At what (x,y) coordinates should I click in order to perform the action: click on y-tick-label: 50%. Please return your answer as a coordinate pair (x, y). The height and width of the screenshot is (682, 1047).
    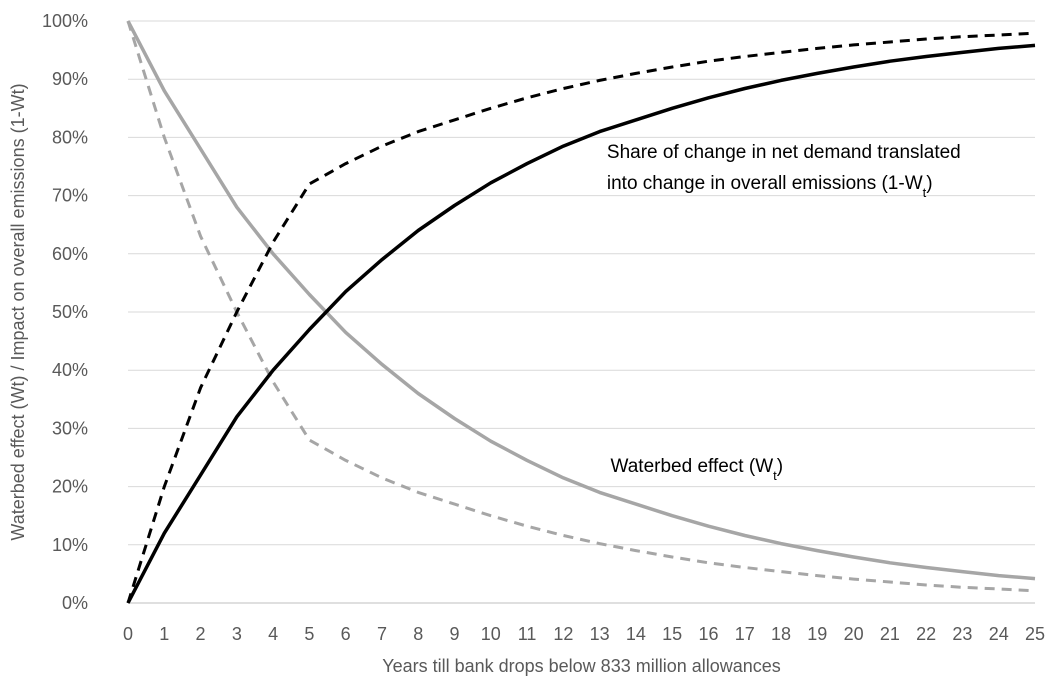
    Looking at the image, I should click on (70, 312).